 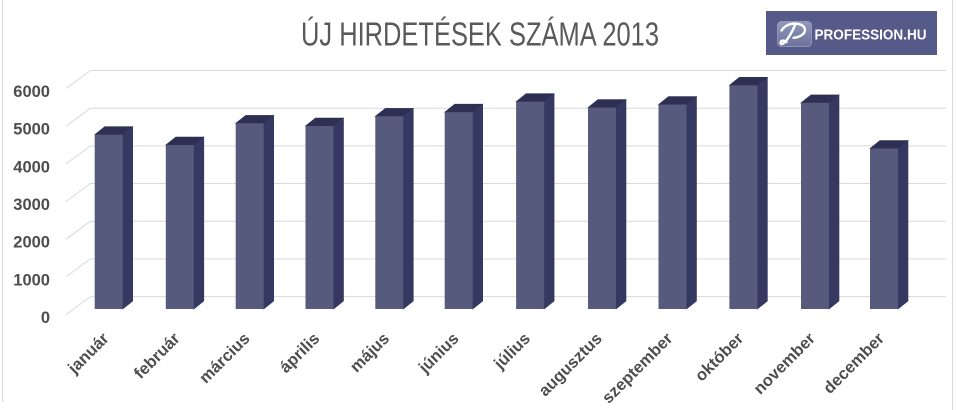 What do you see at coordinates (31, 167) in the screenshot?
I see `svg-text: 4000` at bounding box center [31, 167].